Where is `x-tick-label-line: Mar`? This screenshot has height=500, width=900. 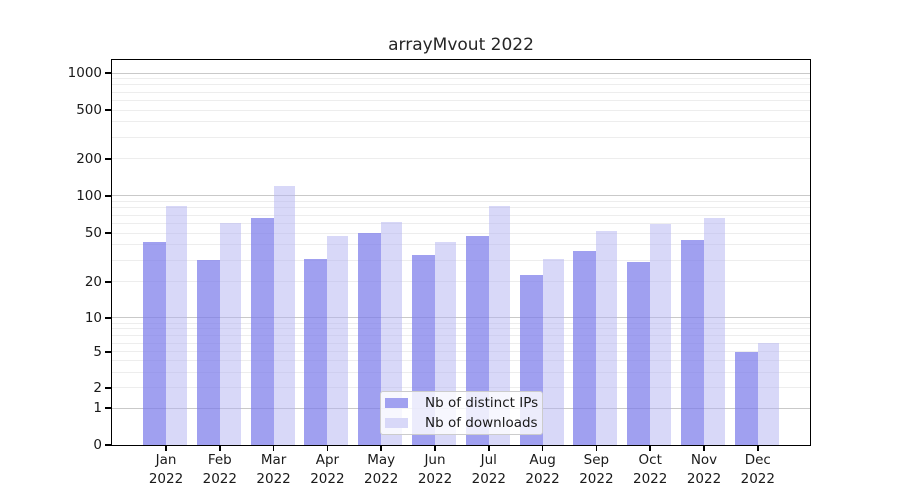 x-tick-label-line: Mar is located at coordinates (273, 460).